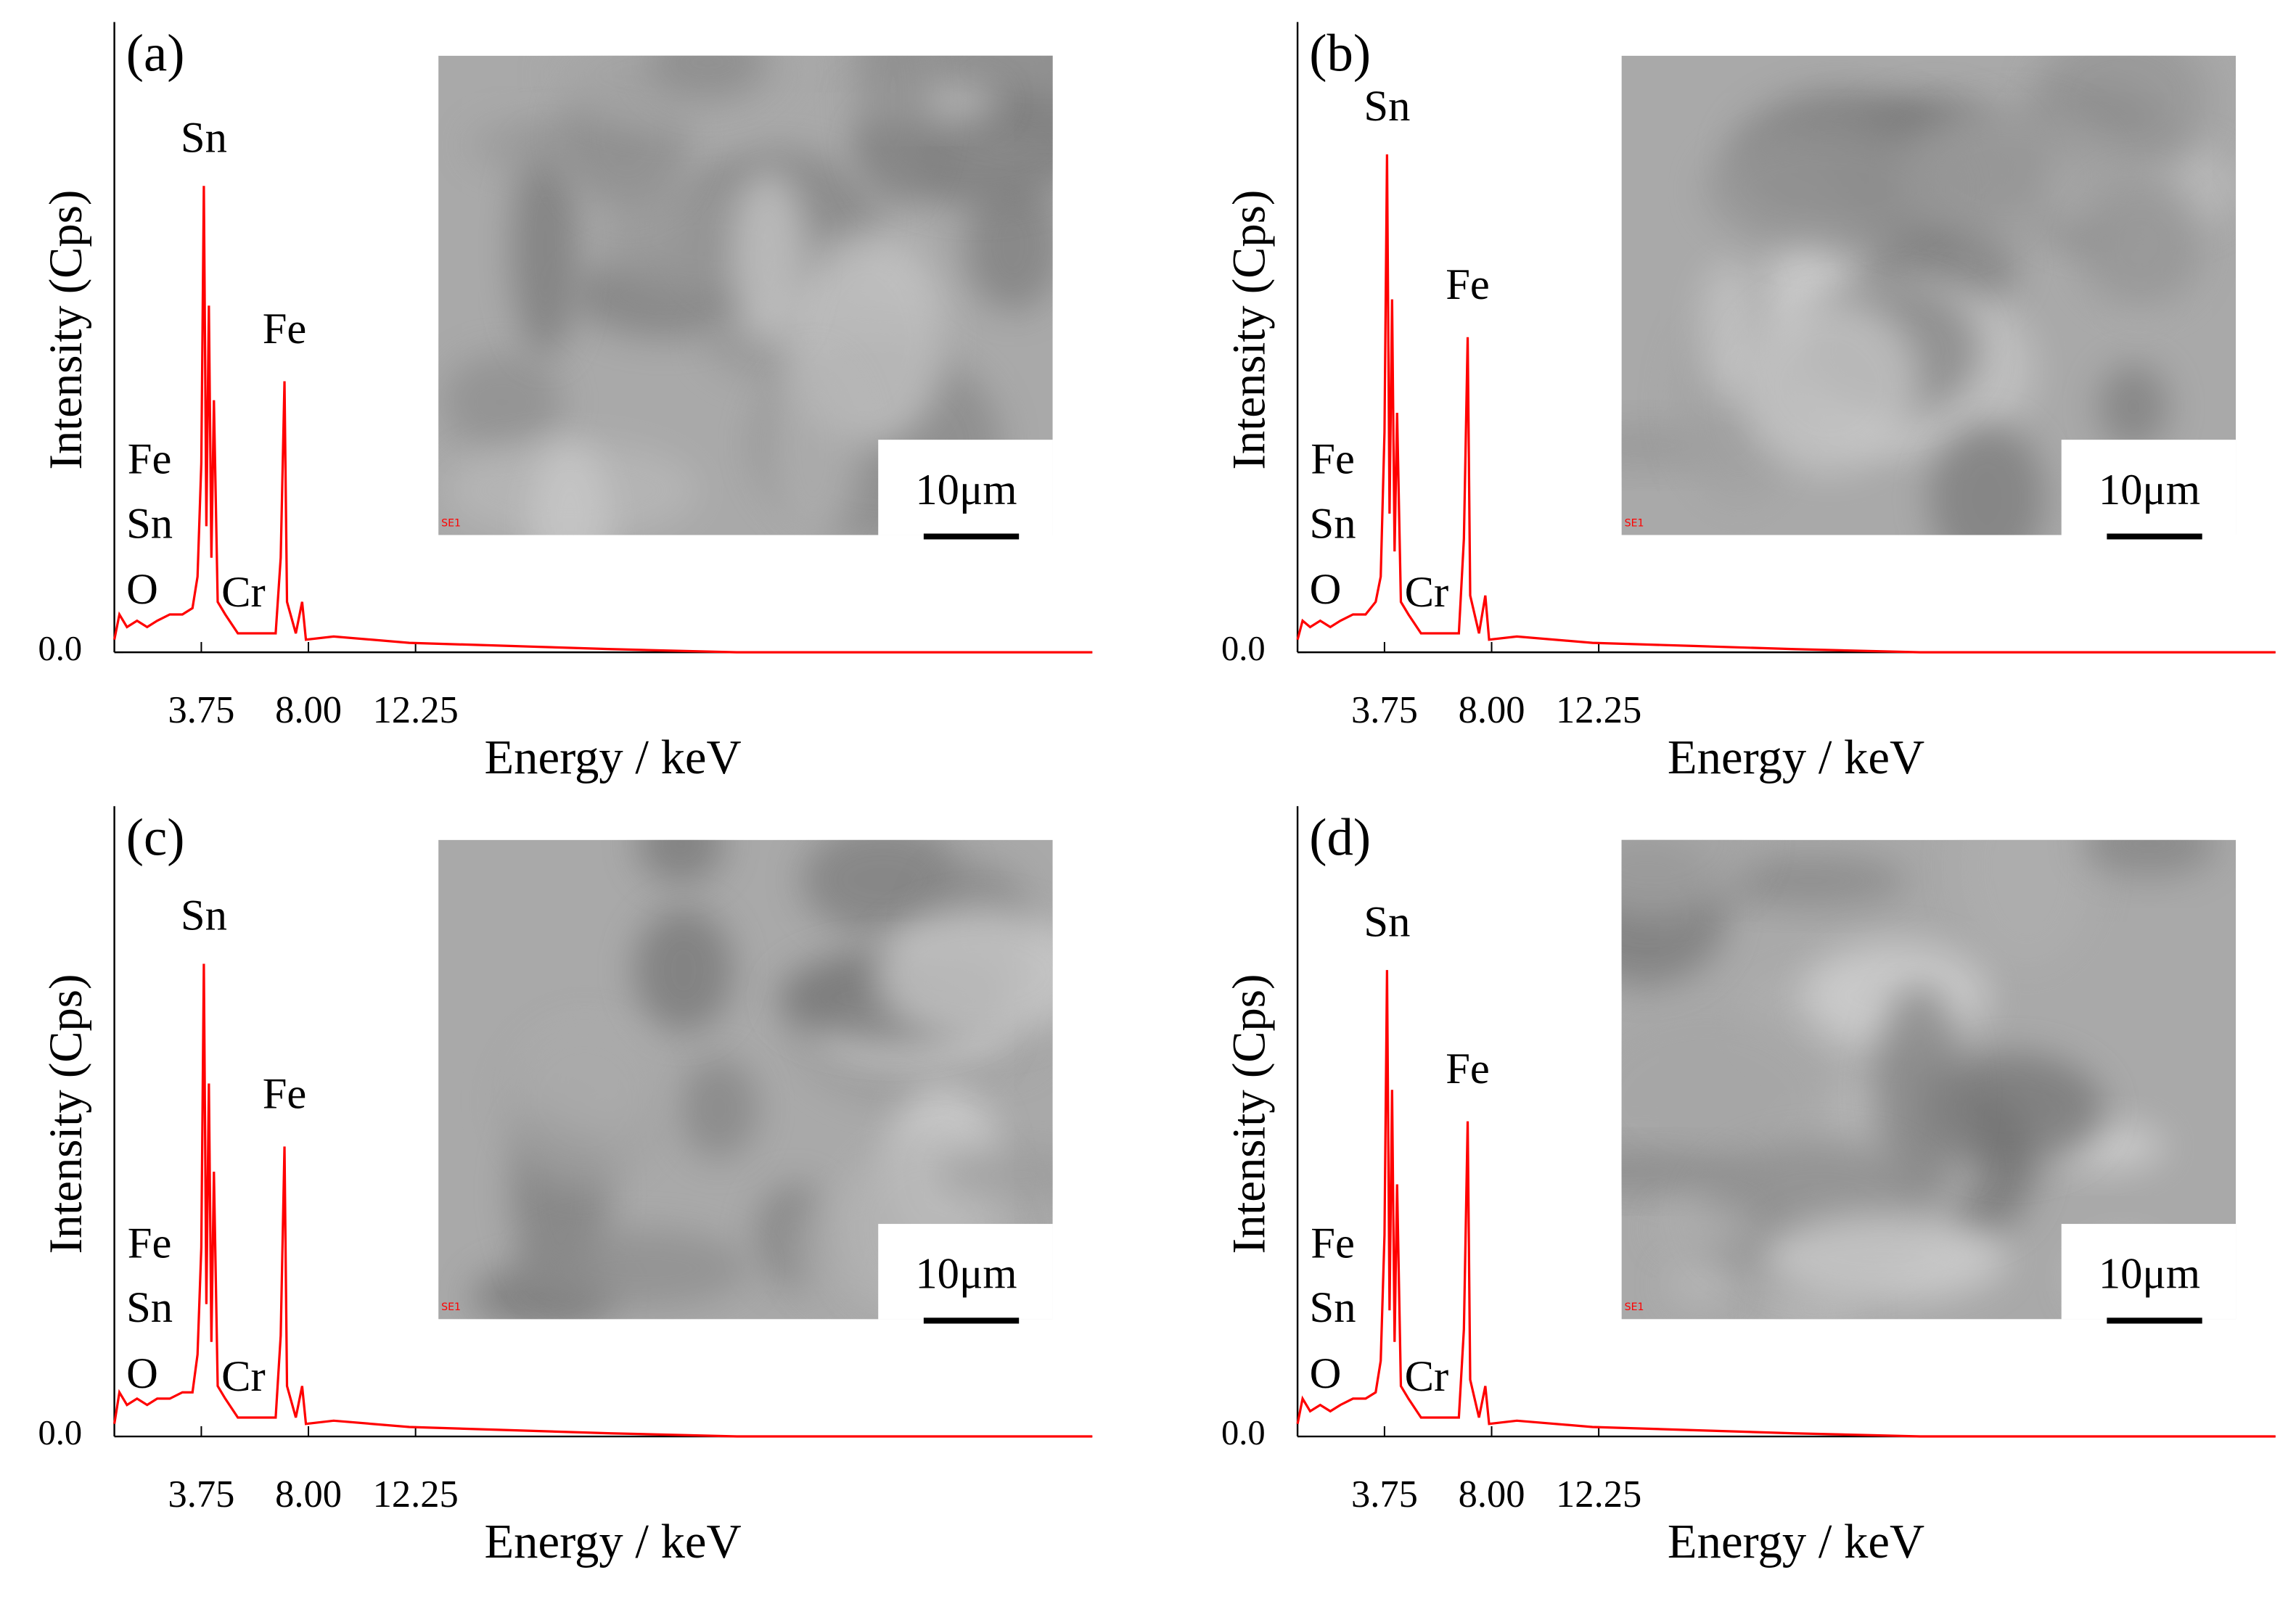  Describe the element at coordinates (1340, 836) in the screenshot. I see `panel-label: (d)` at that location.